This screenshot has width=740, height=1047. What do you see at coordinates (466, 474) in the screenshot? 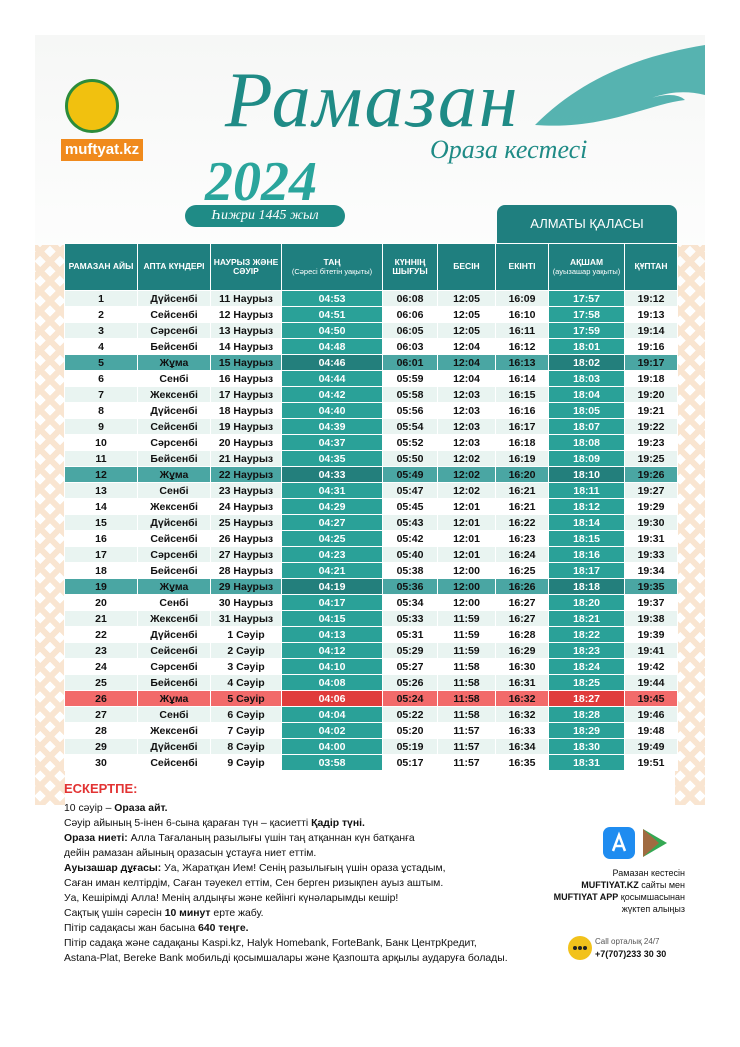
I see `table-cell: 12:02` at bounding box center [466, 474].